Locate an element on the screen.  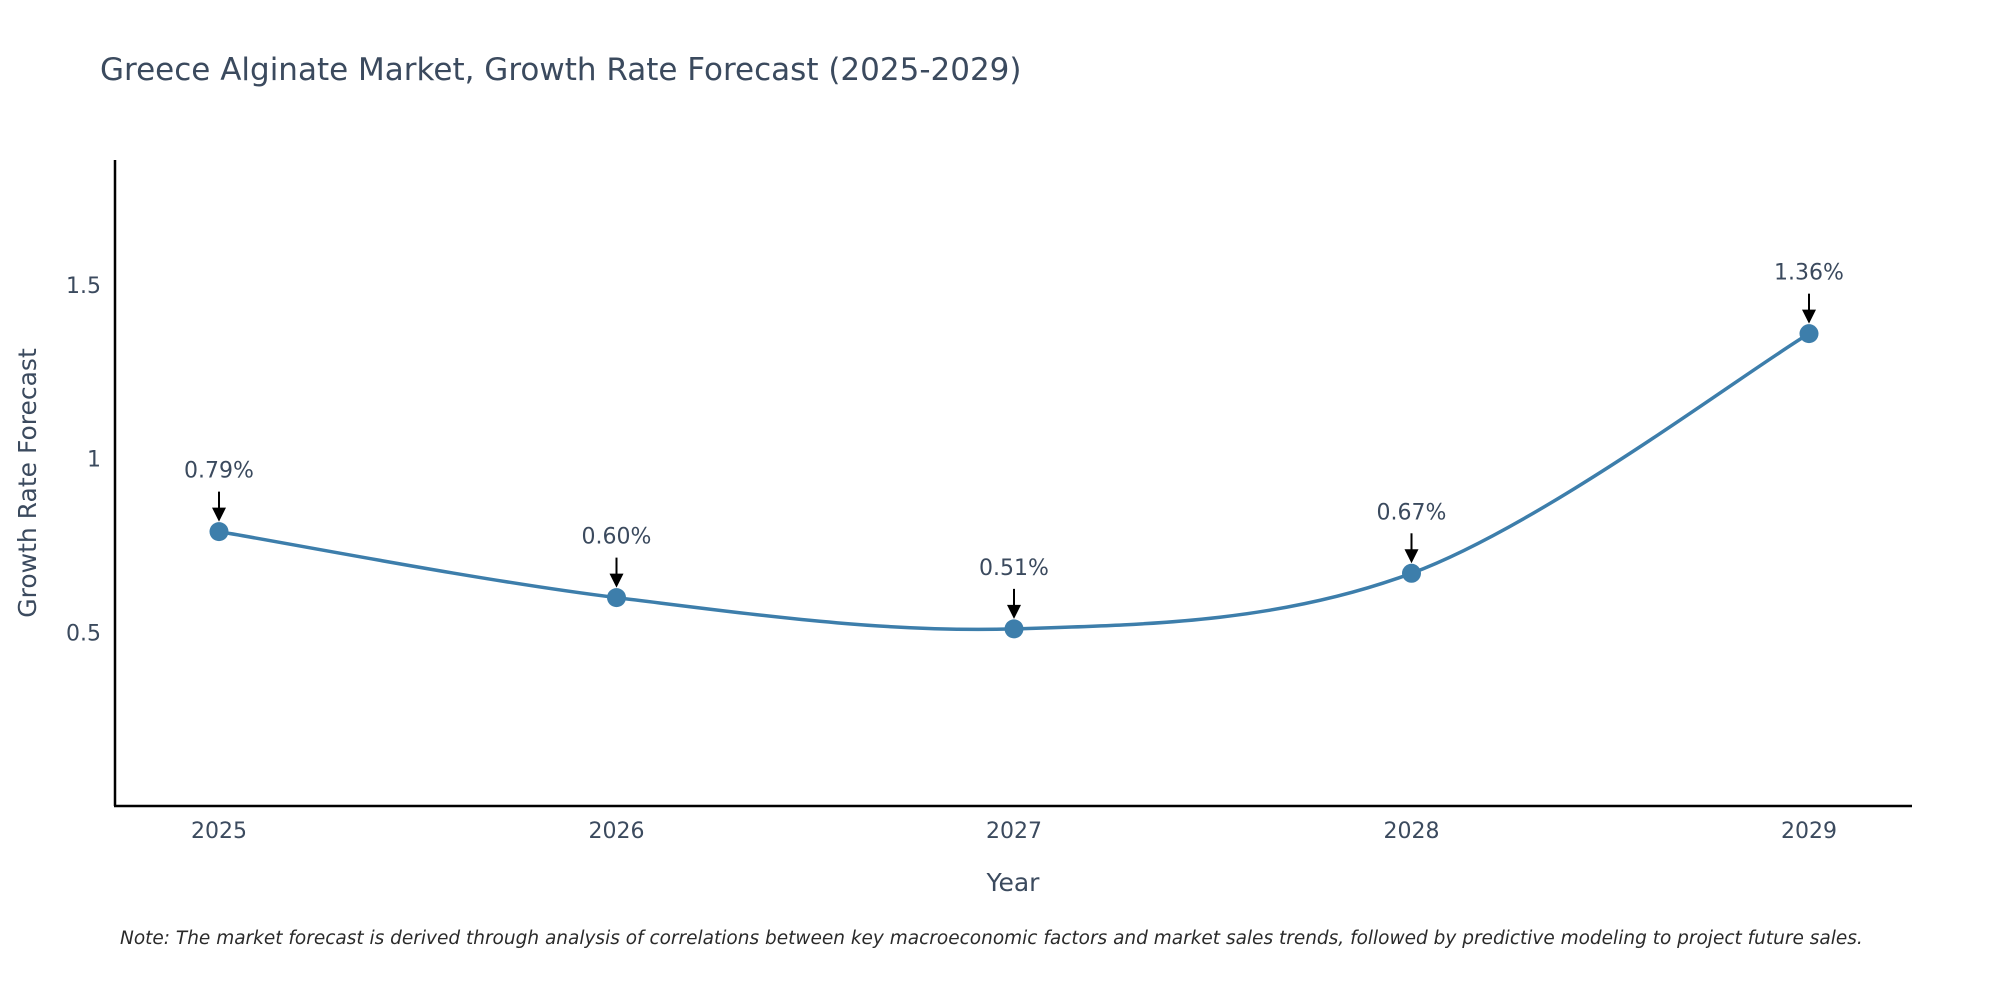
y-tick-label: 0.5 is located at coordinates (83, 633).